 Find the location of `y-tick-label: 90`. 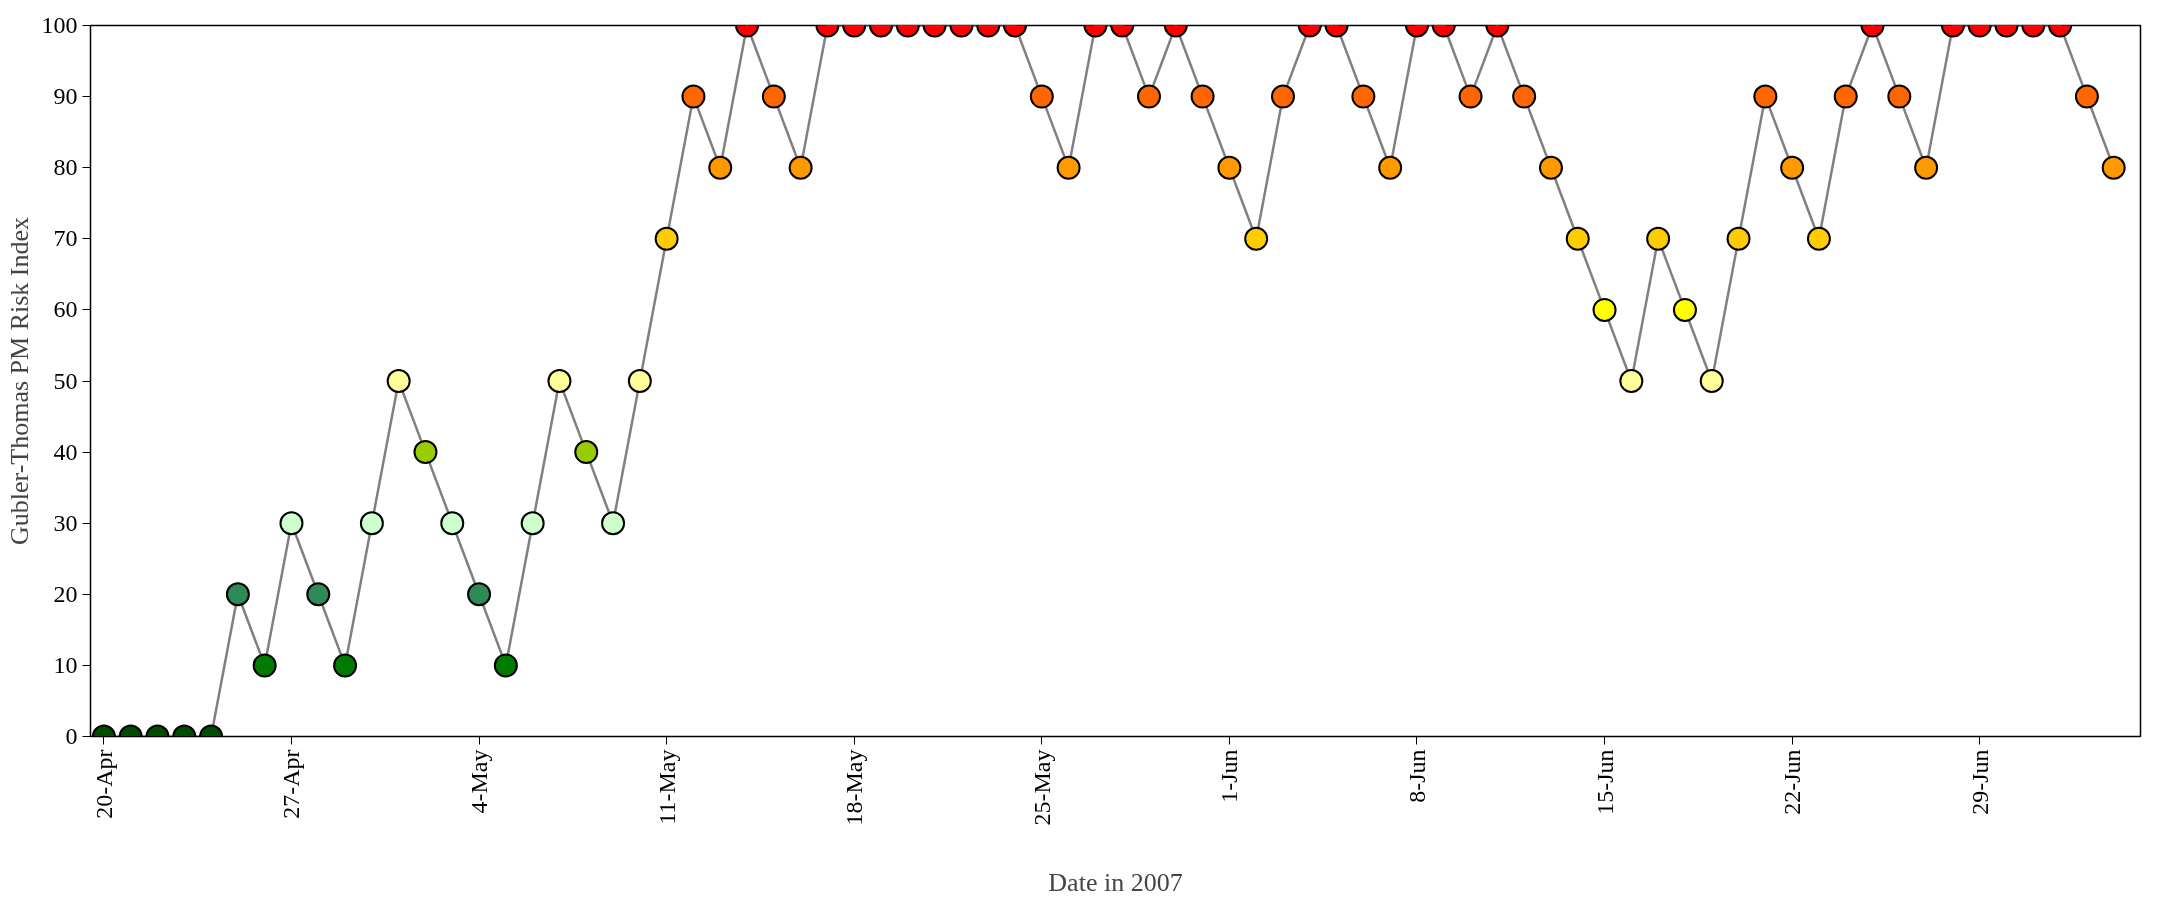

y-tick-label: 90 is located at coordinates (65, 96).